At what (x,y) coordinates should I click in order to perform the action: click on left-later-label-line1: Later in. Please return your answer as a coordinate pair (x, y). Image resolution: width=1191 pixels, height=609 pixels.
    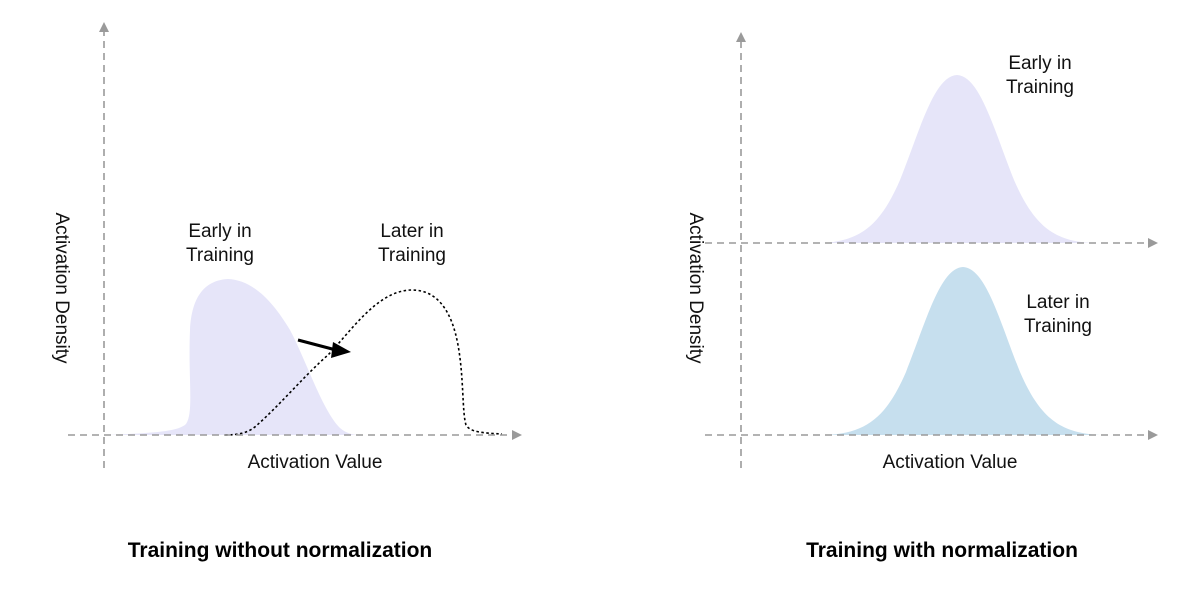
    Looking at the image, I should click on (411, 231).